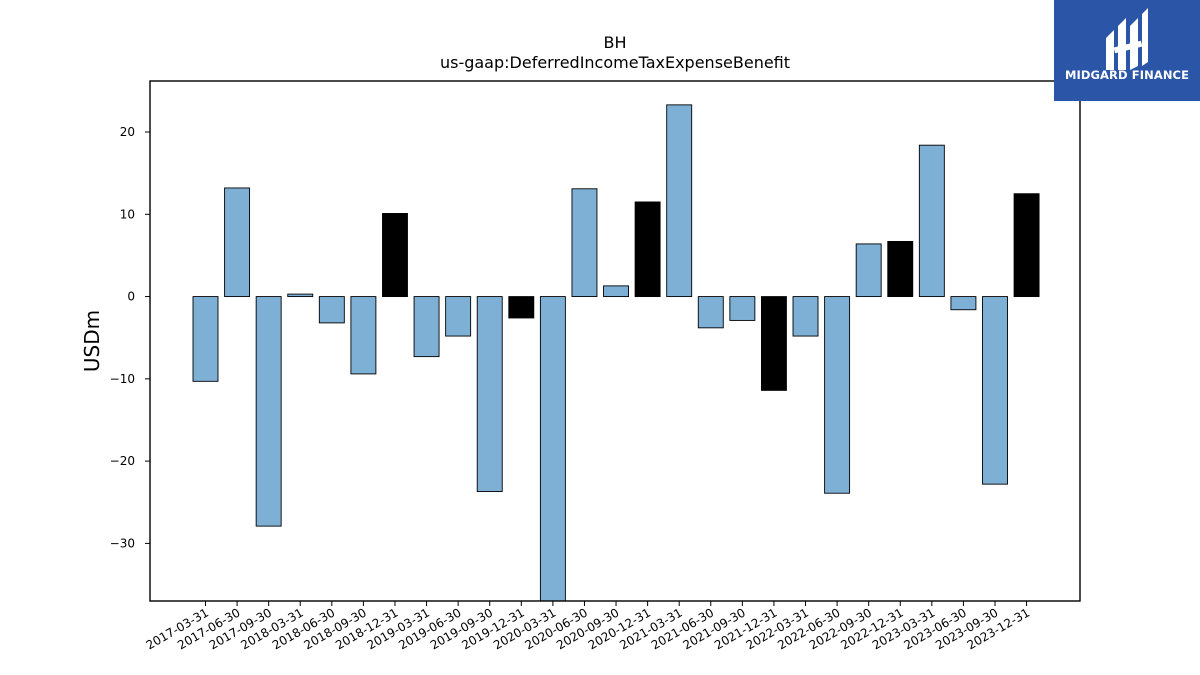 This screenshot has width=1200, height=675. Describe the element at coordinates (122, 461) in the screenshot. I see `y-tick-label: −20` at that location.